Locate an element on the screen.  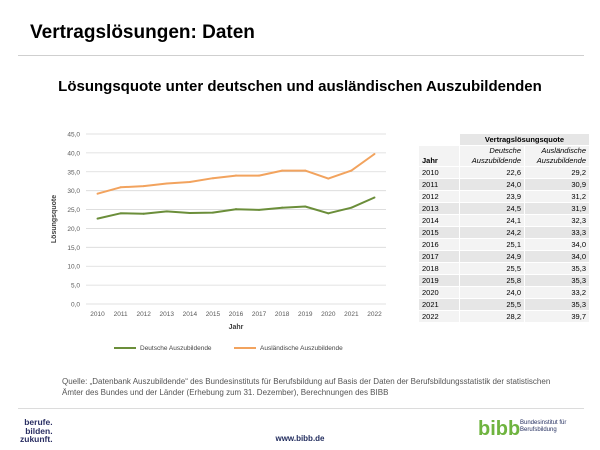
x-tick-label: 2019 is located at coordinates (305, 314).